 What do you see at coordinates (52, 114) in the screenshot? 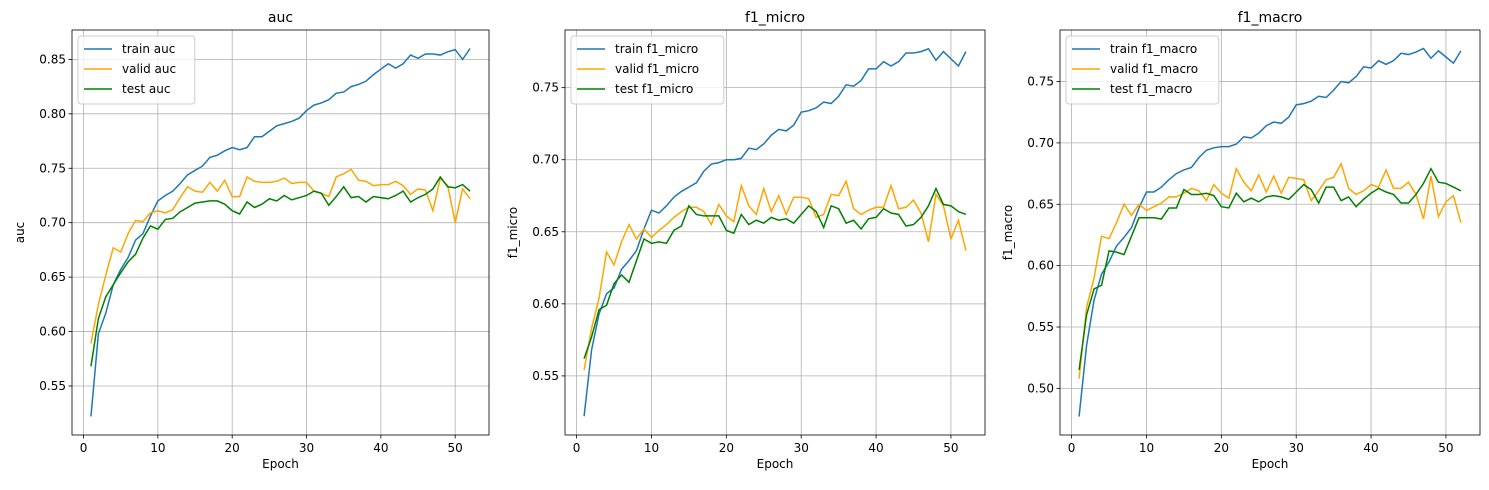
I see `y-tick-label: 0.80` at bounding box center [52, 114].